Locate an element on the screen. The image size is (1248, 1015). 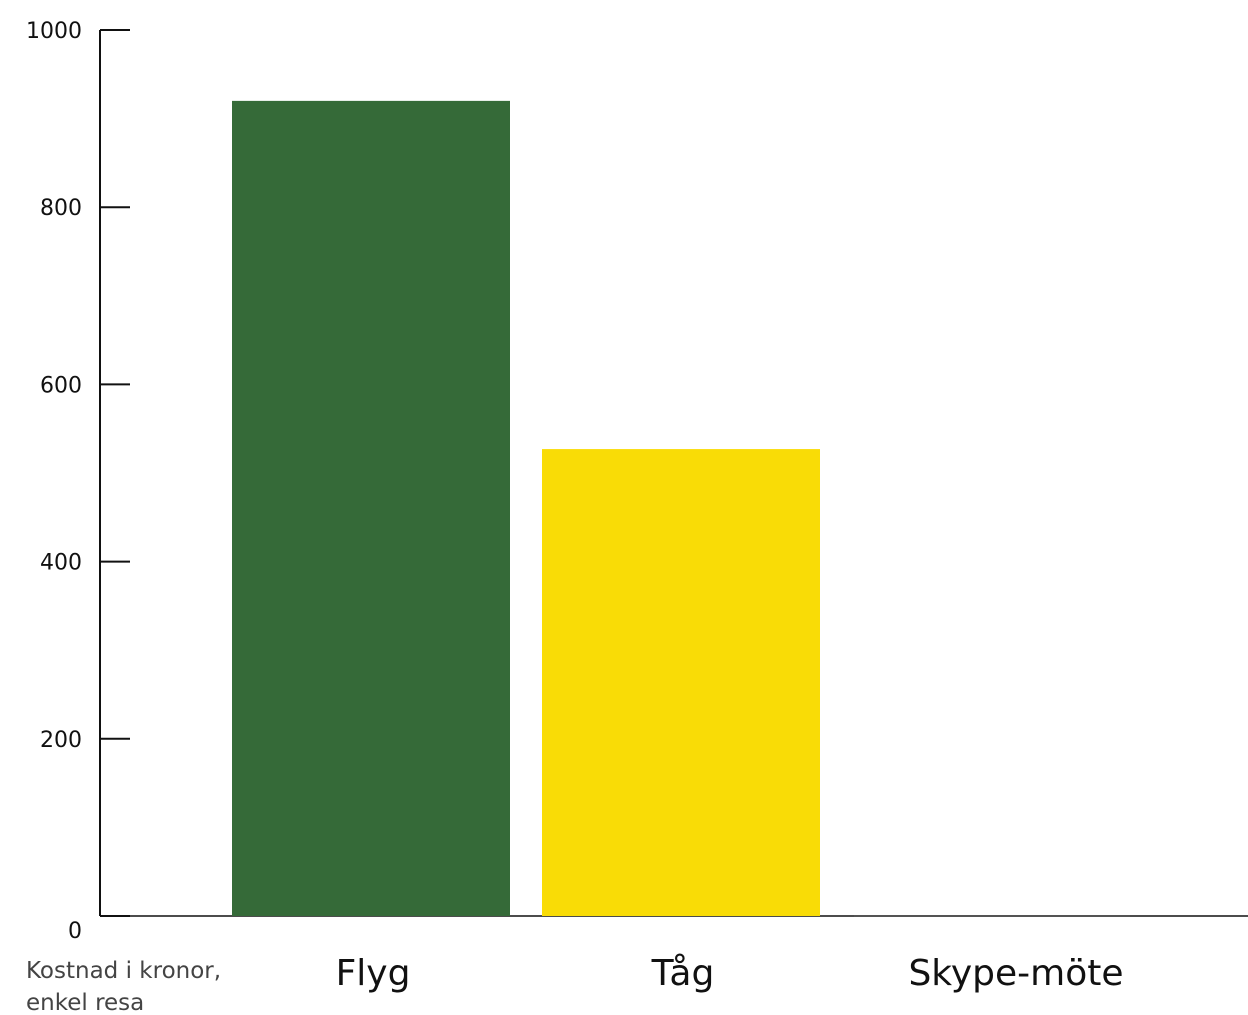
category-label: Skype-möte is located at coordinates (1015, 973).